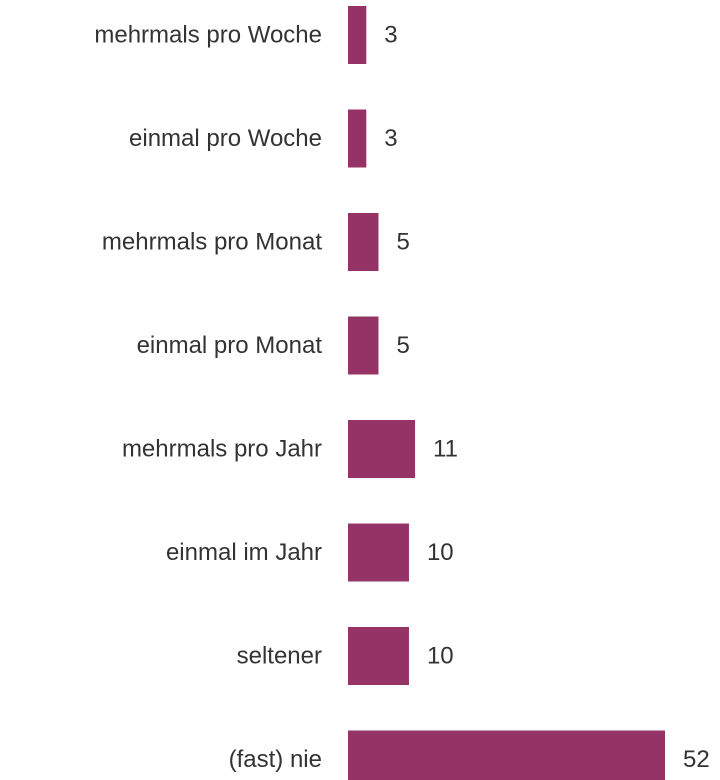 The width and height of the screenshot is (720, 780). Describe the element at coordinates (440, 656) in the screenshot. I see `value-label-7: 10` at that location.